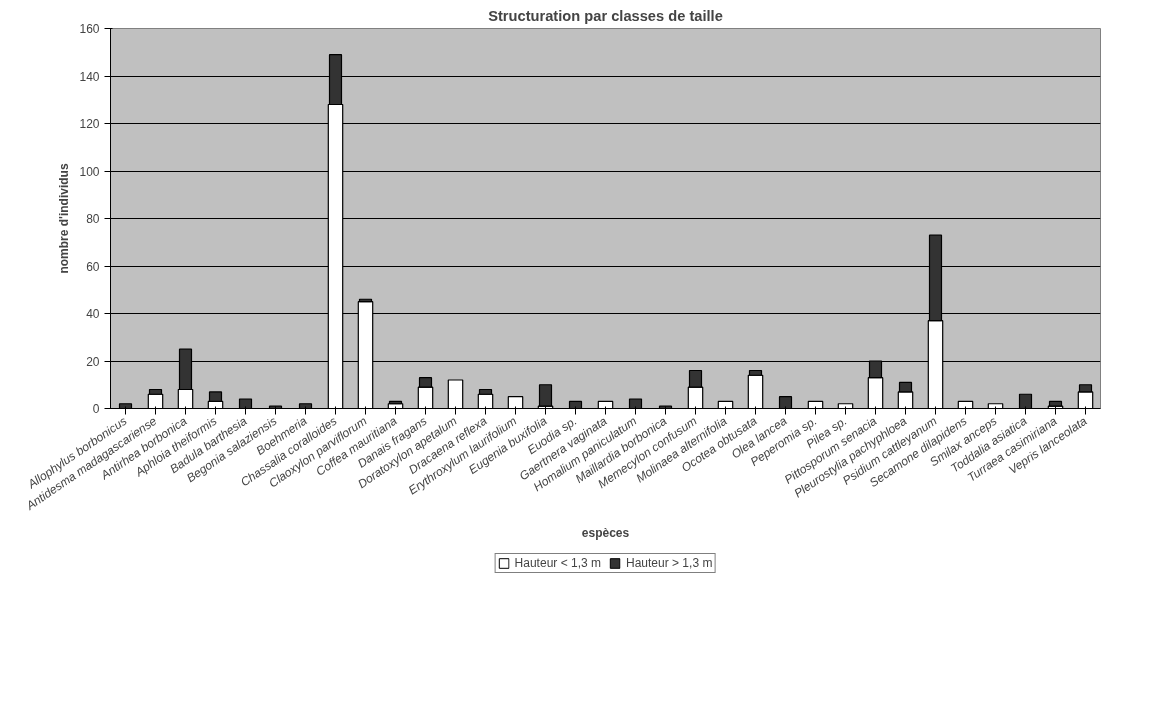 This screenshot has width=1165, height=719. I want to click on legend-label: Hauteur < 1,3 m, so click(557, 563).